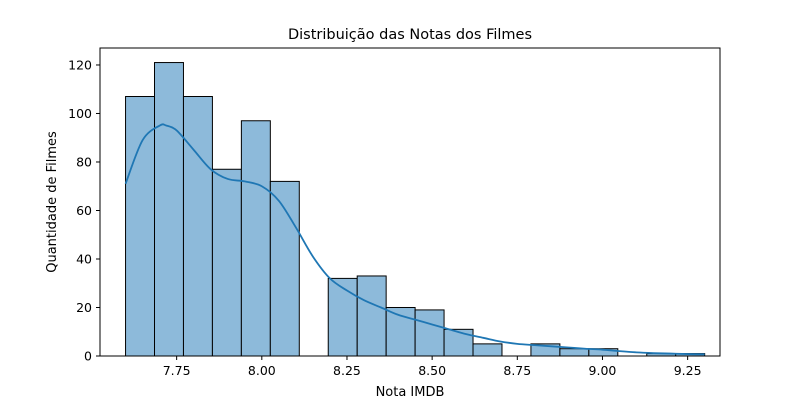 The image size is (800, 400). I want to click on y-axis-label: Quantidade de Filmes, so click(52, 202).